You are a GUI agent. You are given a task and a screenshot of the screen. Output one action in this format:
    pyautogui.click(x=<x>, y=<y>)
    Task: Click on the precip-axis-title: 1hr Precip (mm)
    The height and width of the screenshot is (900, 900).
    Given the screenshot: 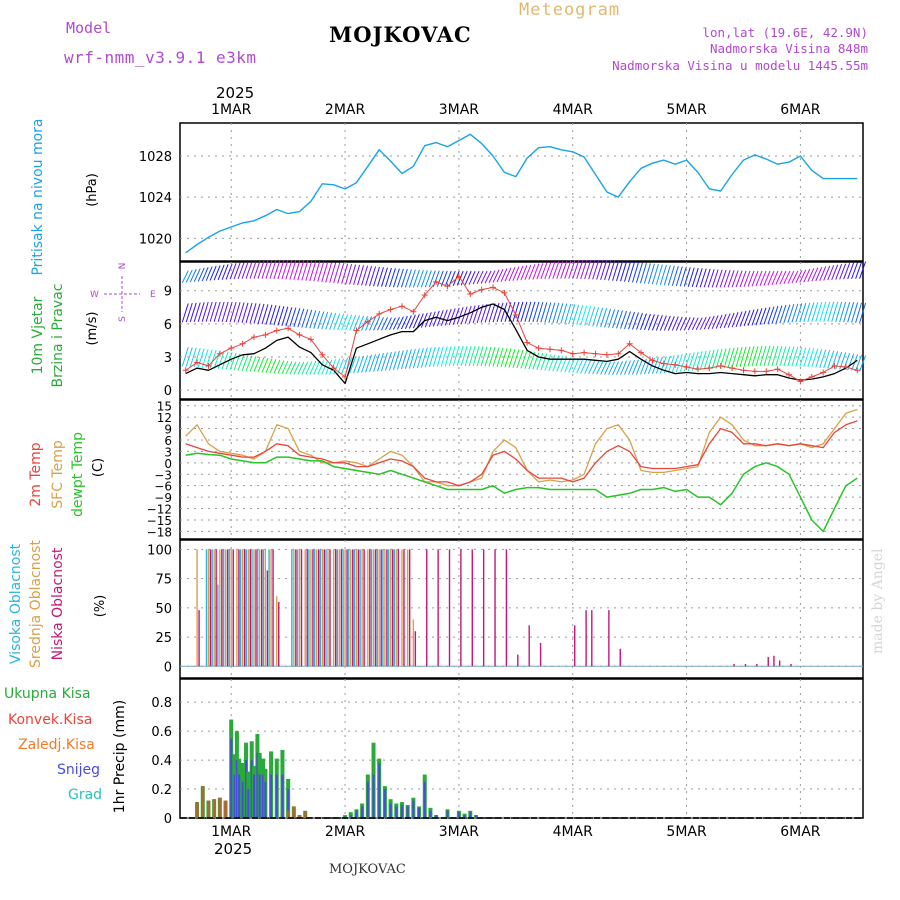 What is the action you would take?
    pyautogui.click(x=120, y=756)
    